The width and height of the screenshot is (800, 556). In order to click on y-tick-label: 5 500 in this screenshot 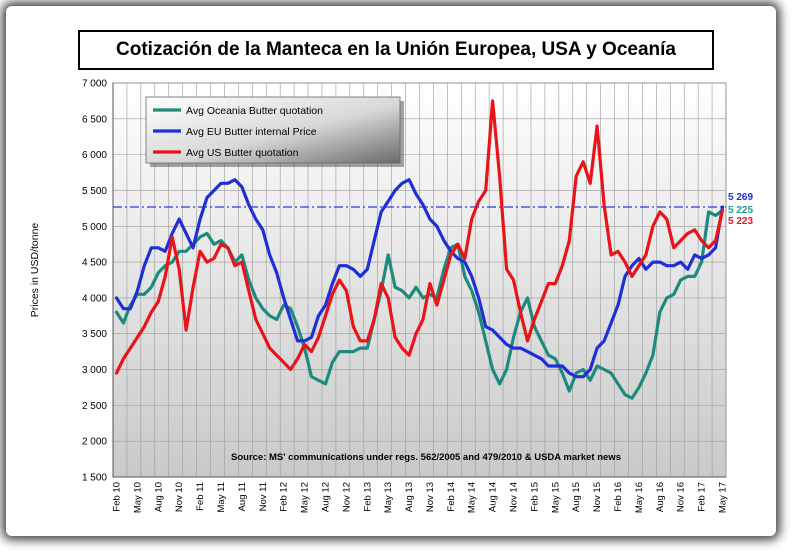, I will do `click(94, 191)`.